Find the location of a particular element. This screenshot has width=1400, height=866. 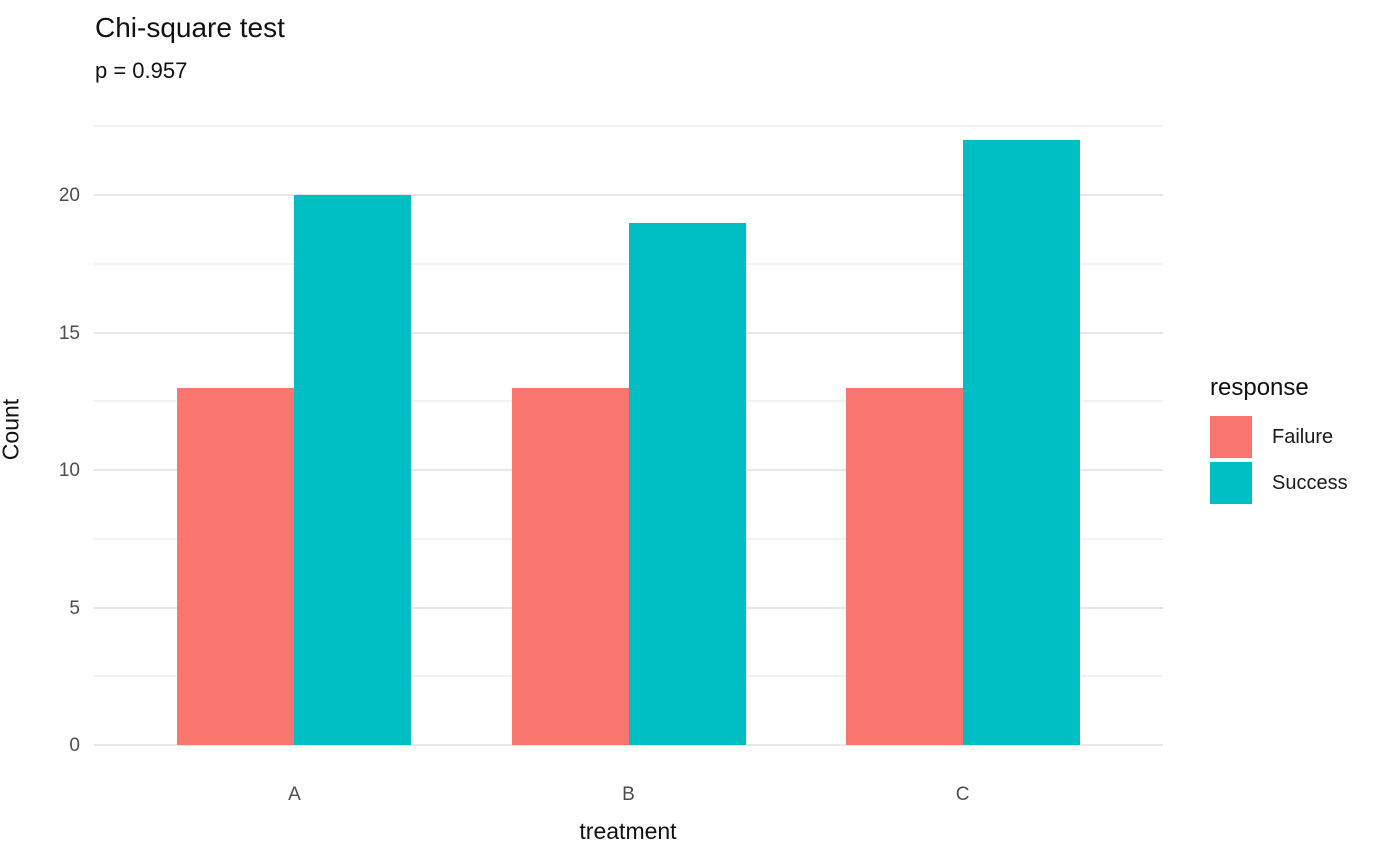

x-tick-label-a: A is located at coordinates (294, 794).